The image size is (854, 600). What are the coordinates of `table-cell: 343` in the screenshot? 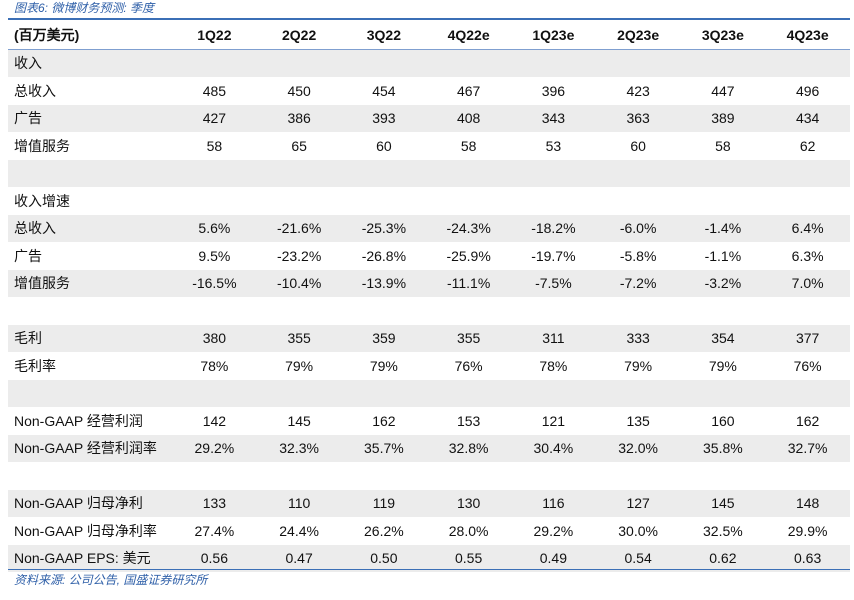 It's located at (553, 118).